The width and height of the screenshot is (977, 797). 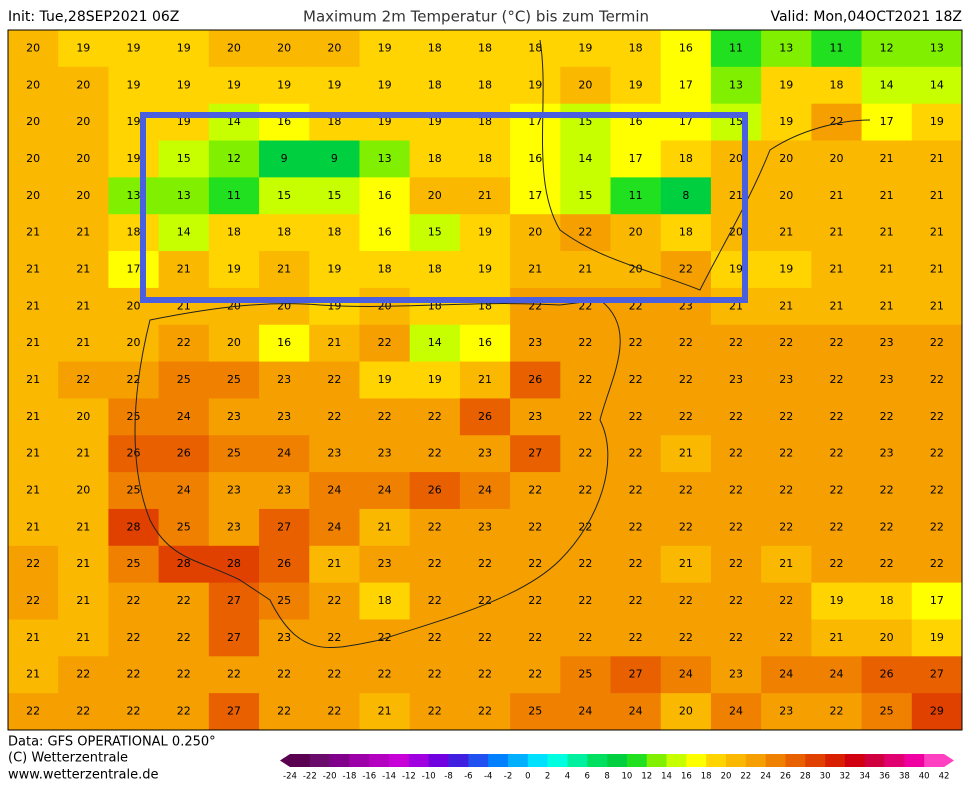 What do you see at coordinates (234, 158) in the screenshot?
I see `temperature-value: 12` at bounding box center [234, 158].